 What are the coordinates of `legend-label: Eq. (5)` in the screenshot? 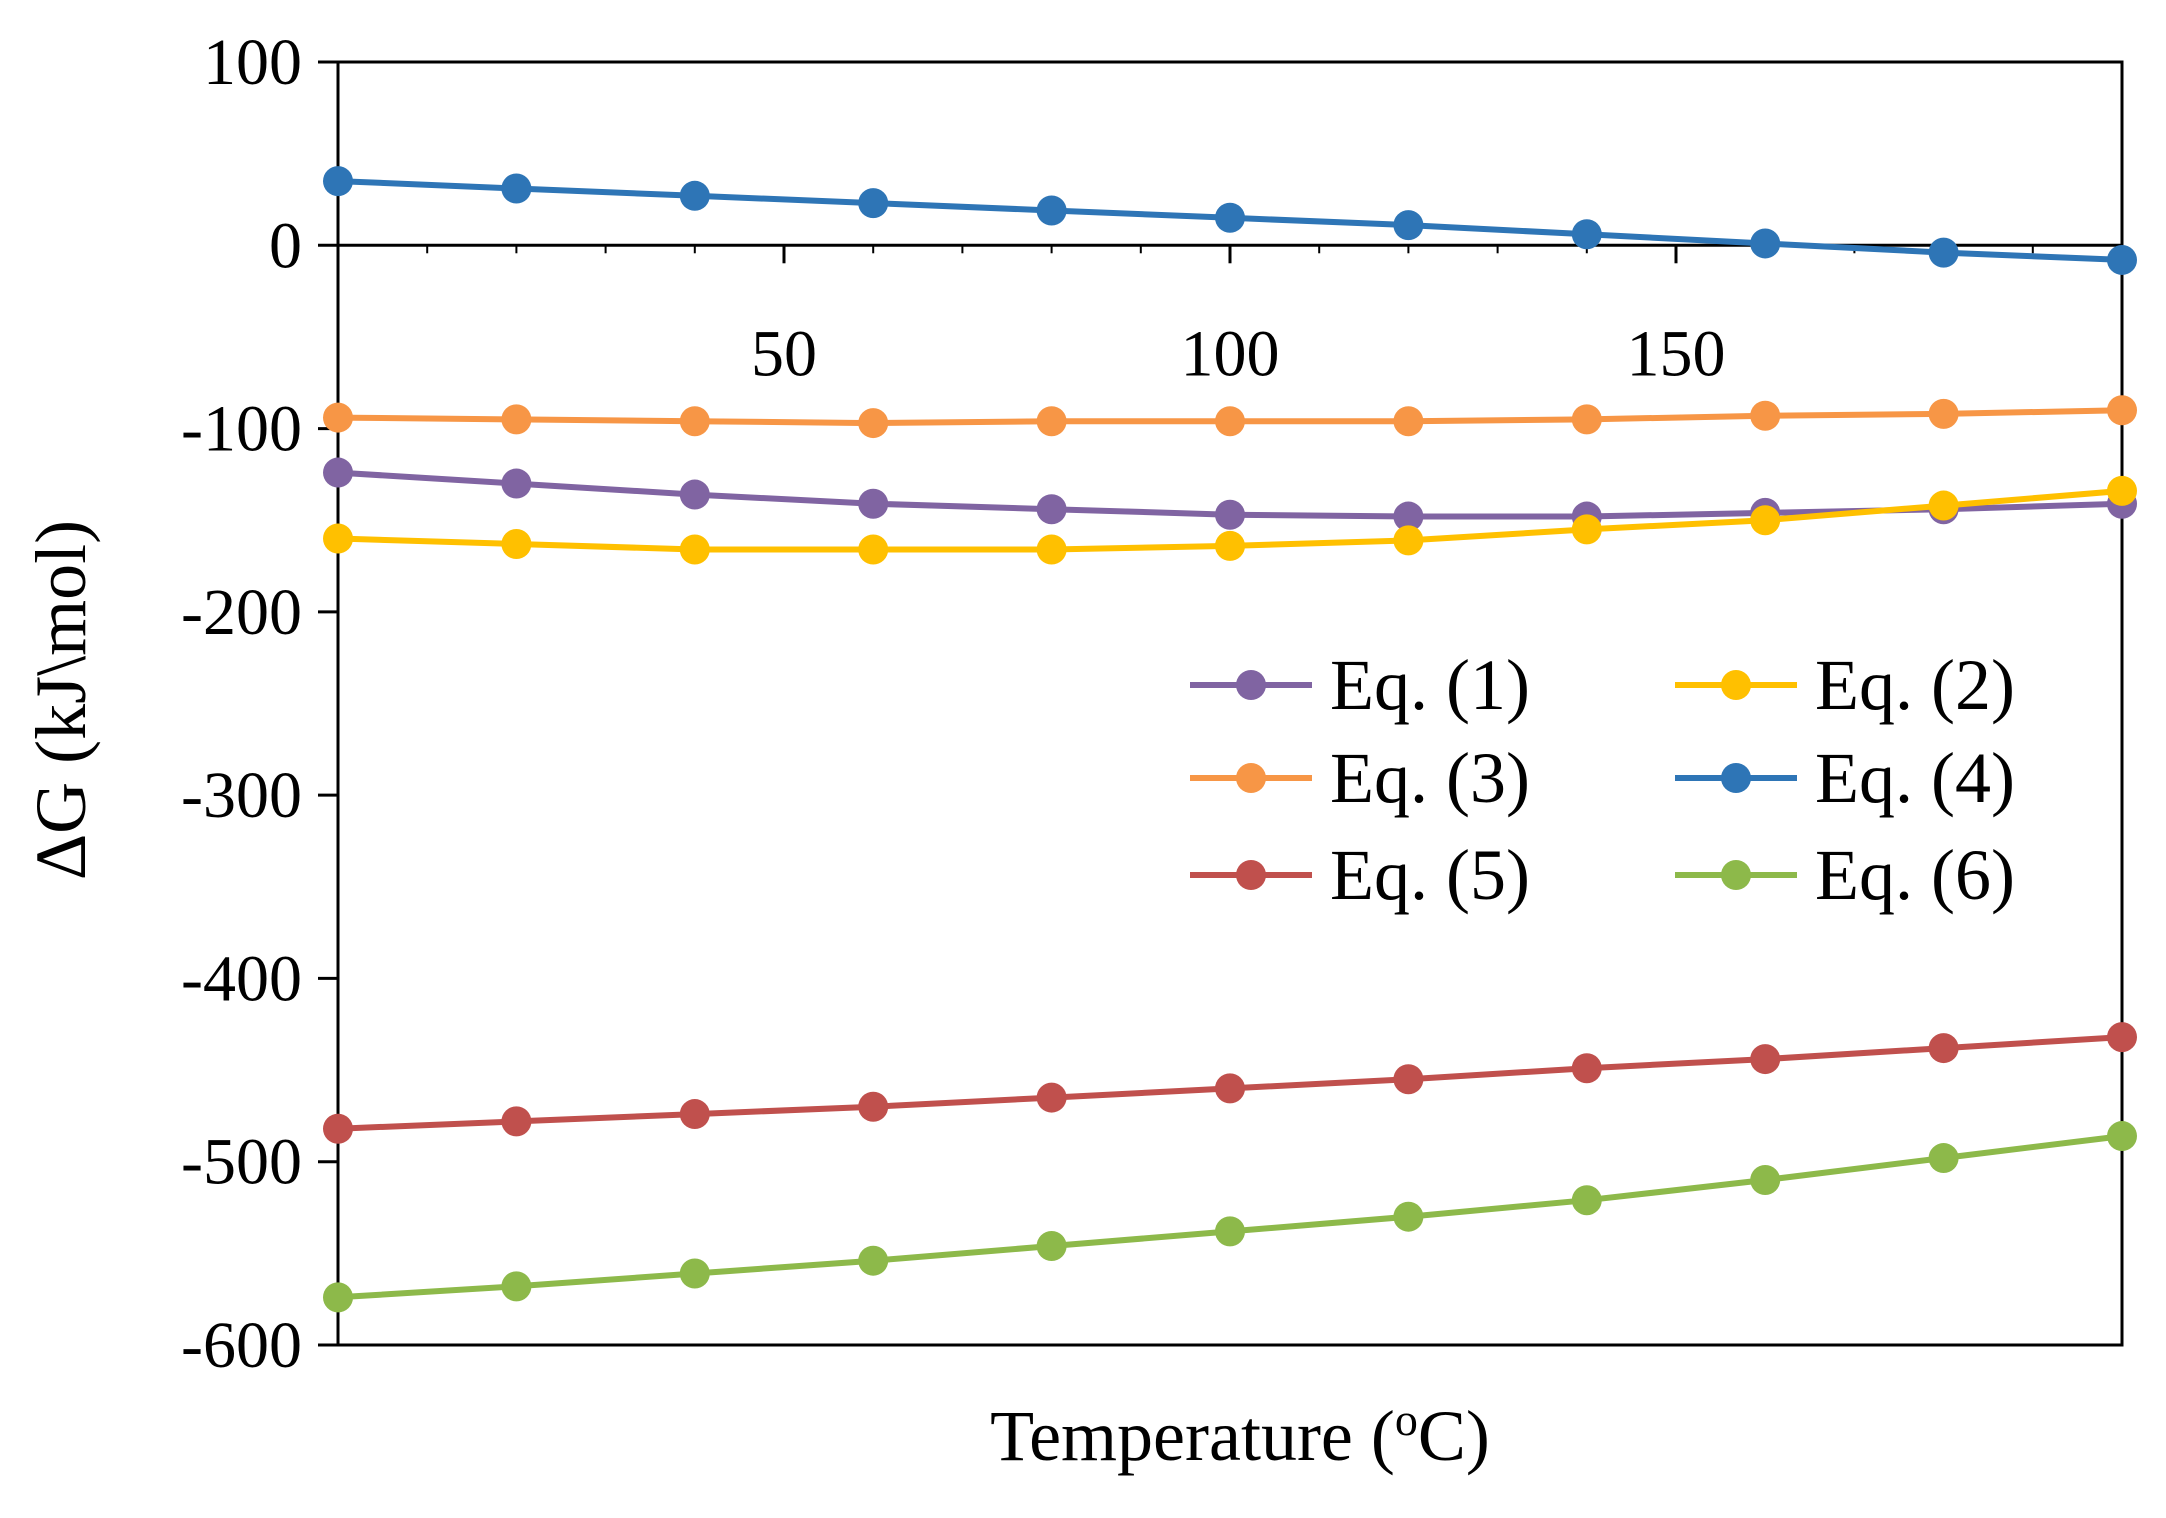 It's located at (1430, 875).